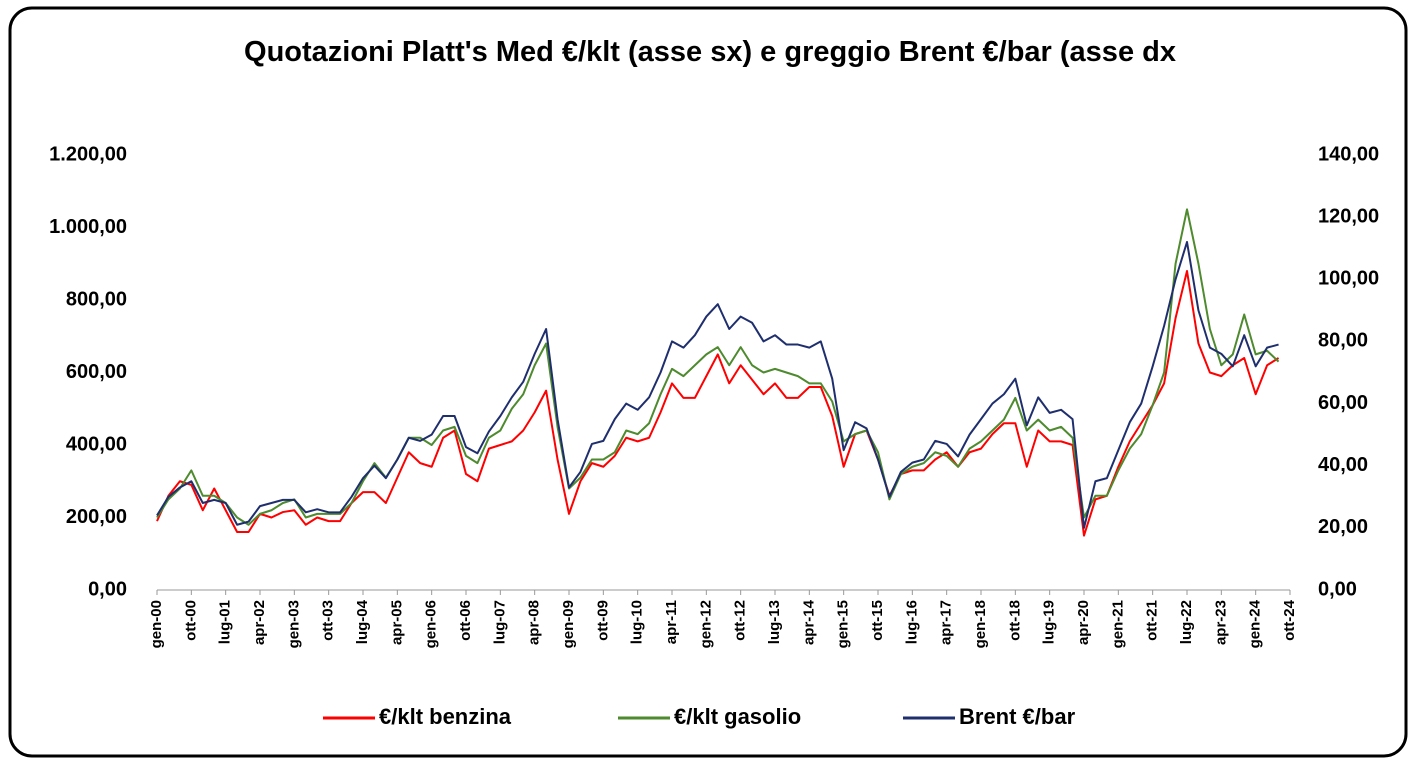 Image resolution: width=1416 pixels, height=763 pixels. What do you see at coordinates (96, 444) in the screenshot?
I see `y-tick-label: 400,00` at bounding box center [96, 444].